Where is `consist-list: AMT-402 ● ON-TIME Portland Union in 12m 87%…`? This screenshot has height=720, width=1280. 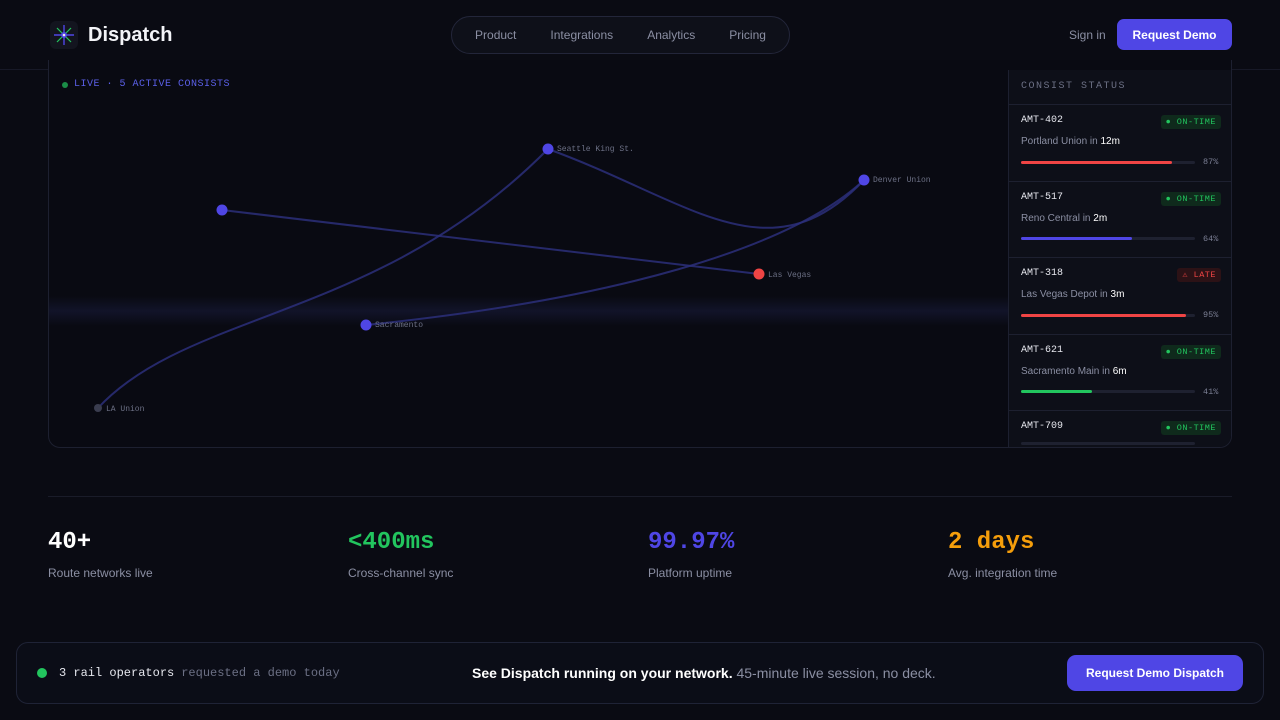
consist-list: AMT-402 ● ON-TIME Portland Union in 12m 87%… is located at coordinates (1120, 276).